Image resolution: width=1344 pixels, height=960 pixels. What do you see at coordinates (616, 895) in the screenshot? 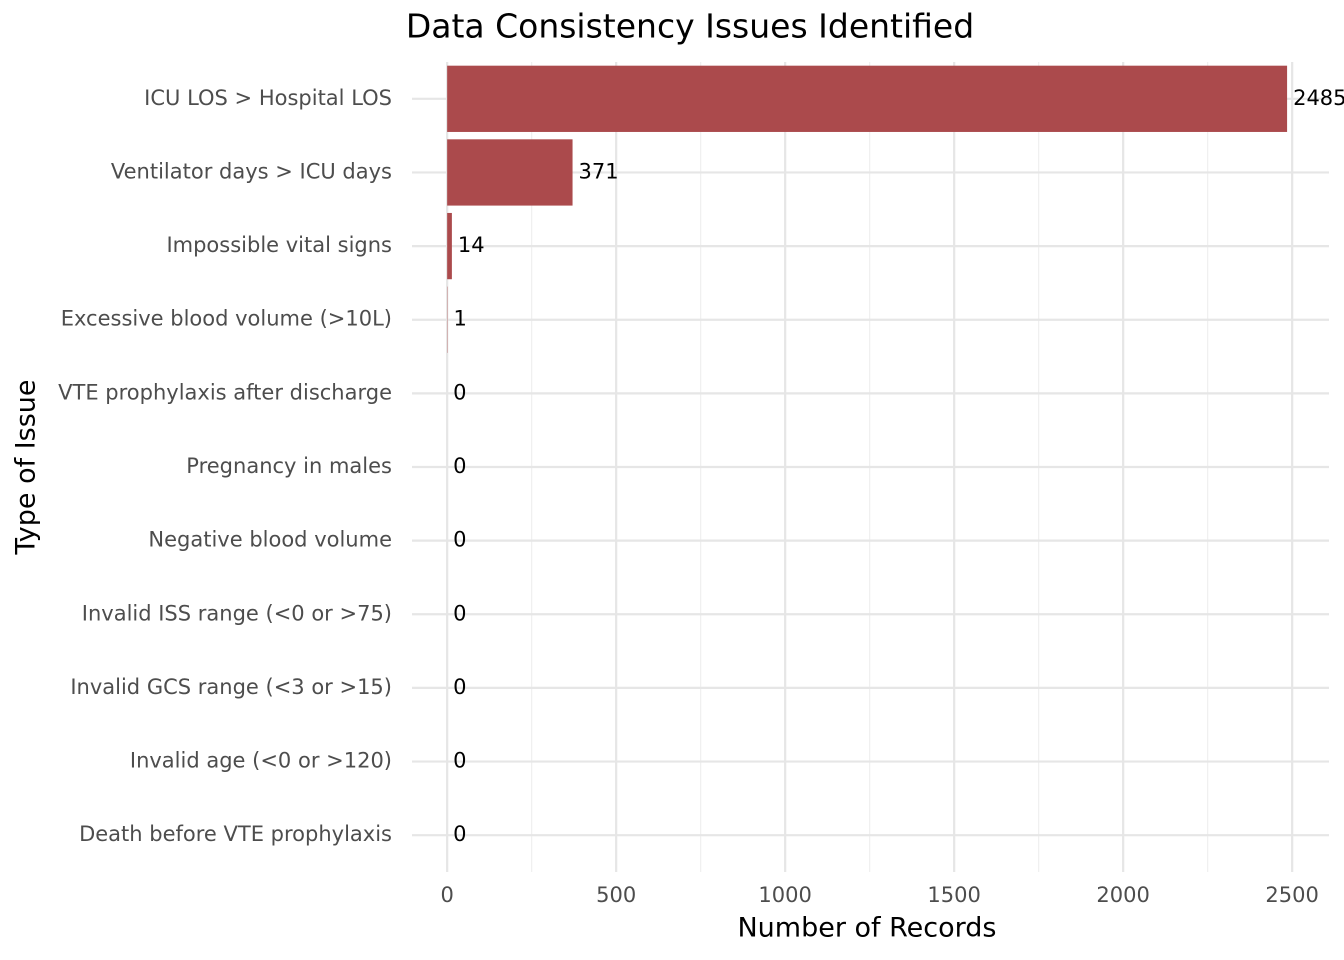
I see `x-tick-label: 500` at bounding box center [616, 895].